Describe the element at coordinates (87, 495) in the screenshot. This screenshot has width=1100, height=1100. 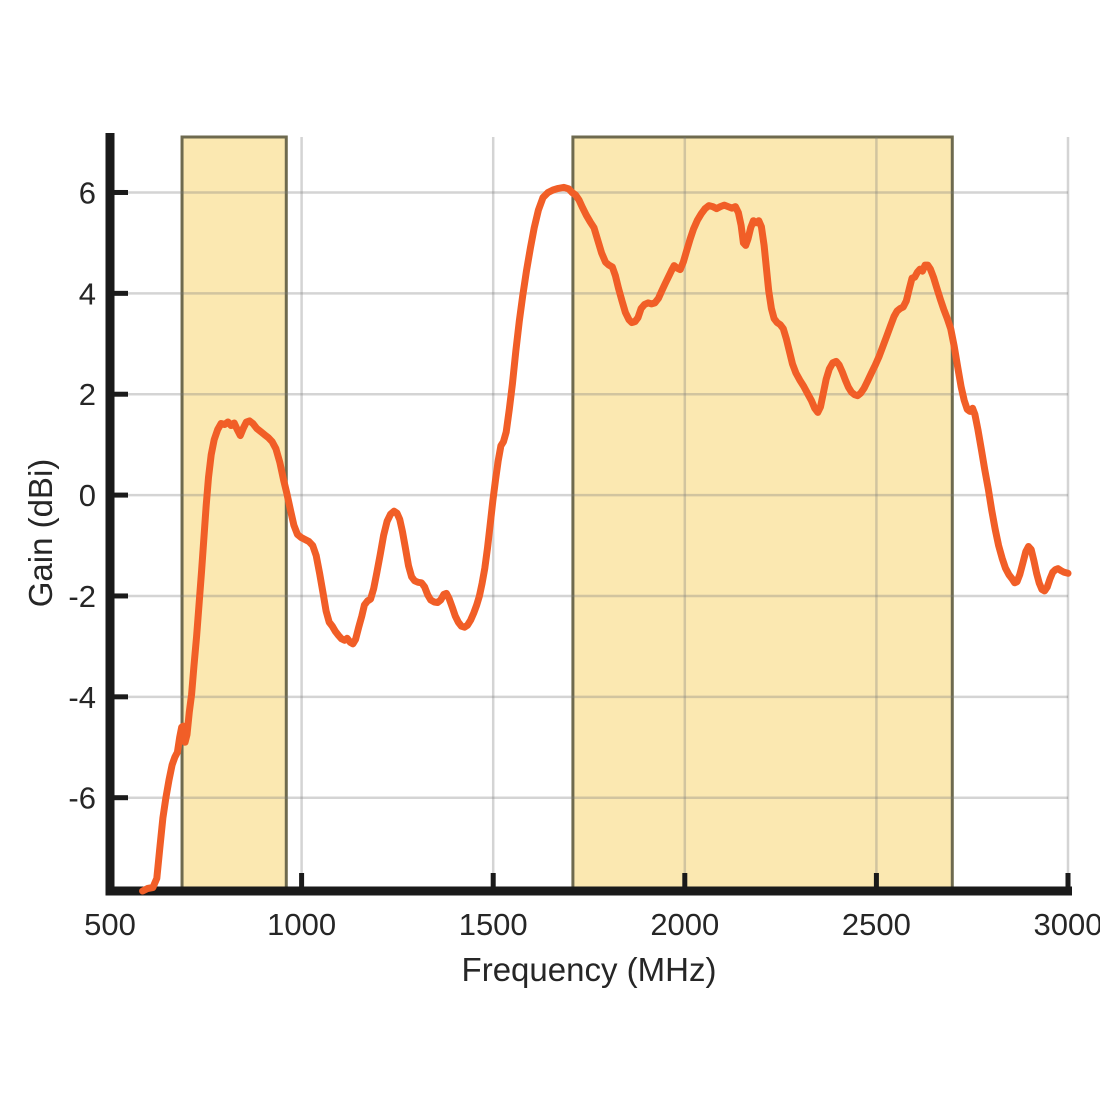
I see `y-tick-label: 0` at that location.